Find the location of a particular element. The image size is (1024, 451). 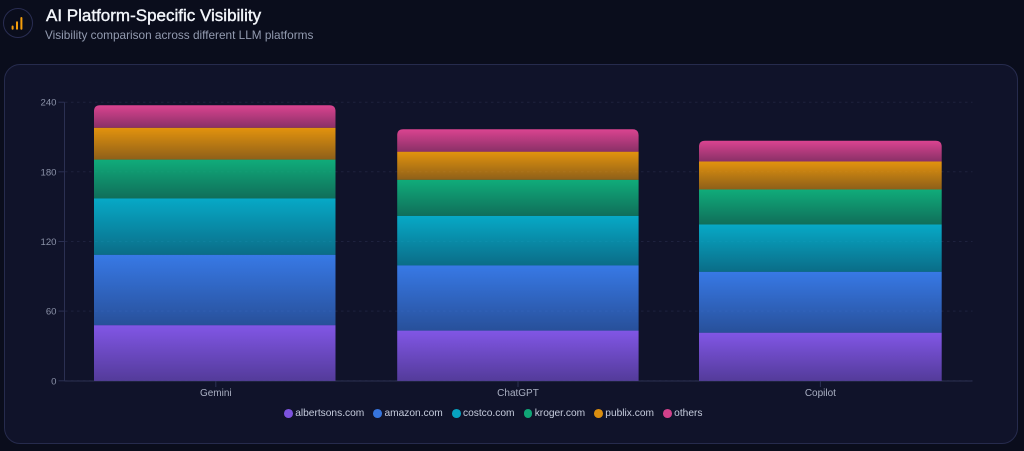

svg-text: ChatGPT is located at coordinates (518, 393).